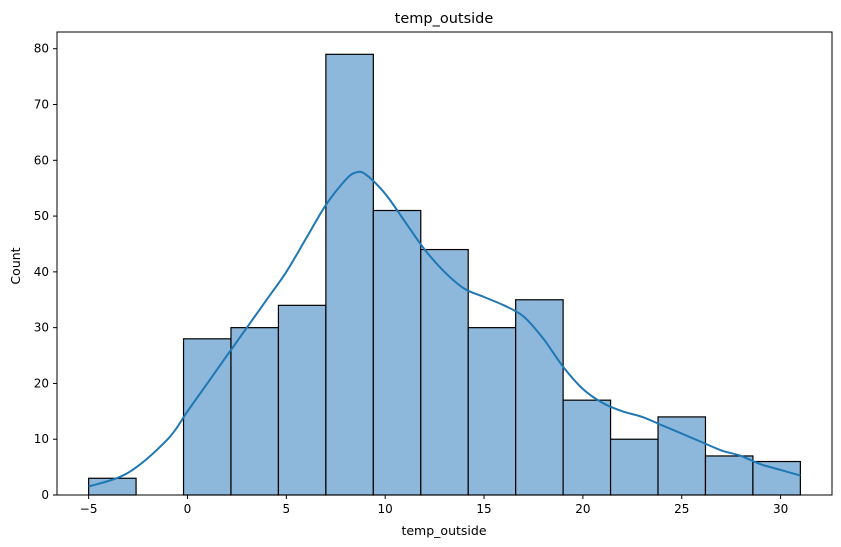  What do you see at coordinates (89, 509) in the screenshot?
I see `x-tick-label: −5` at bounding box center [89, 509].